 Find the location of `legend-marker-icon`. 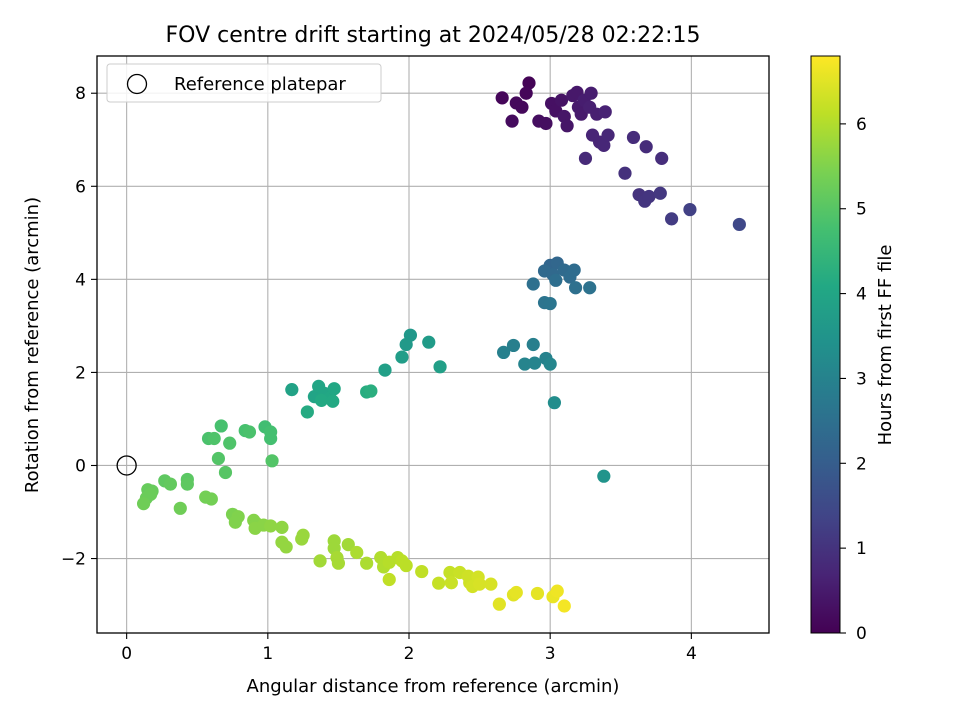

legend-marker-icon is located at coordinates (137, 84).